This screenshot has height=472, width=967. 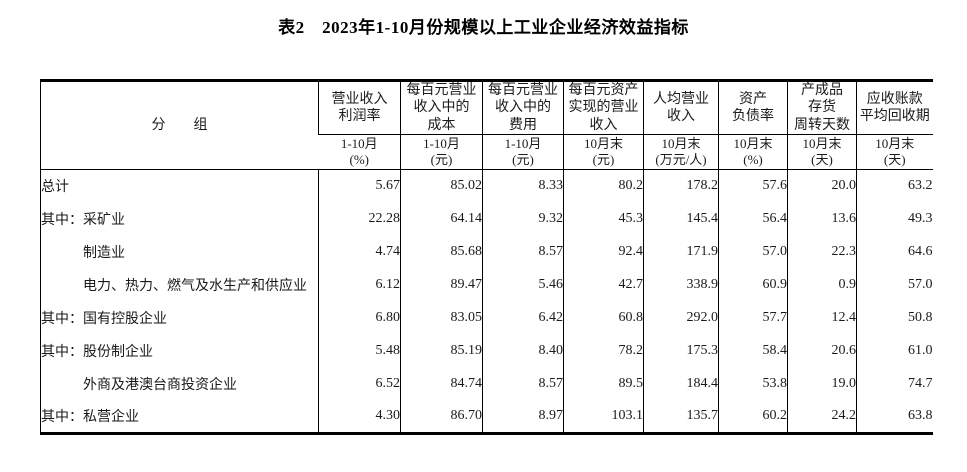 I want to click on column-header: 应收账款 平均回收期, so click(x=894, y=107).